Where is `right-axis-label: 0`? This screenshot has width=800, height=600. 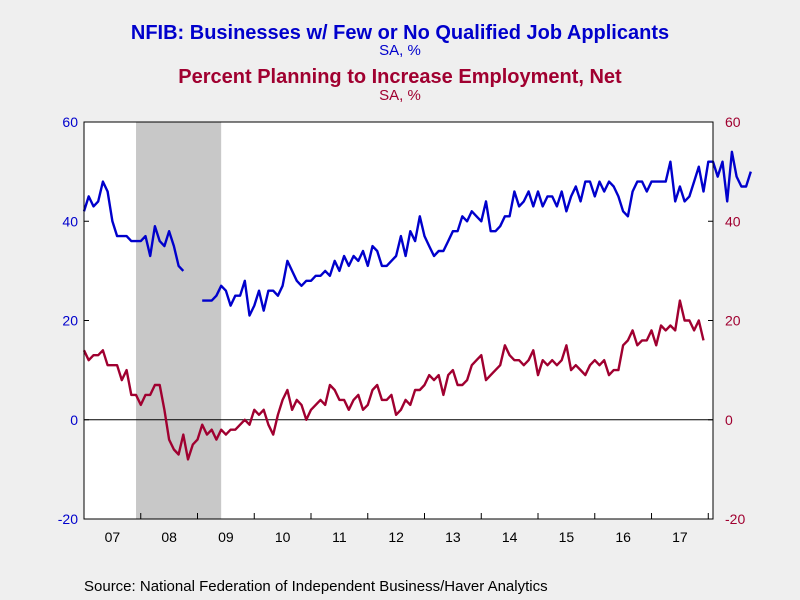 right-axis-label: 0 is located at coordinates (729, 420).